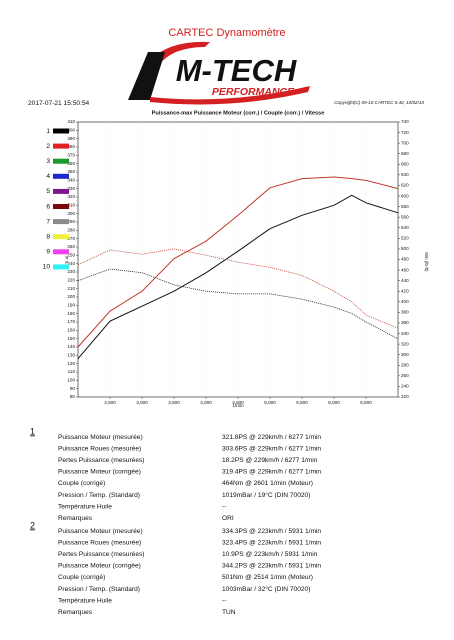 Image resolution: width=454 pixels, height=640 pixels. Describe the element at coordinates (405, 142) in the screenshot. I see `y2-tick-label: 700` at that location.